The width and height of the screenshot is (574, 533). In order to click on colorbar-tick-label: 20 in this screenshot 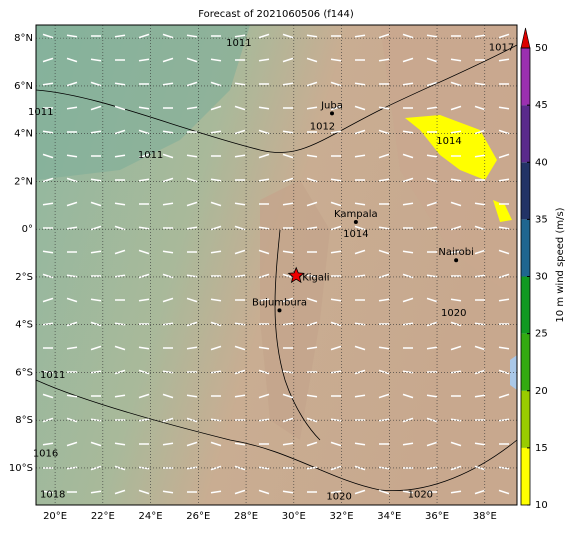, I will do `click(541, 391)`.